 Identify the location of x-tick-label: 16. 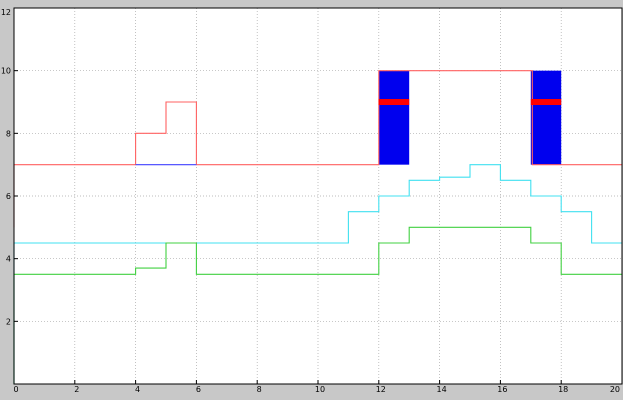
(502, 389).